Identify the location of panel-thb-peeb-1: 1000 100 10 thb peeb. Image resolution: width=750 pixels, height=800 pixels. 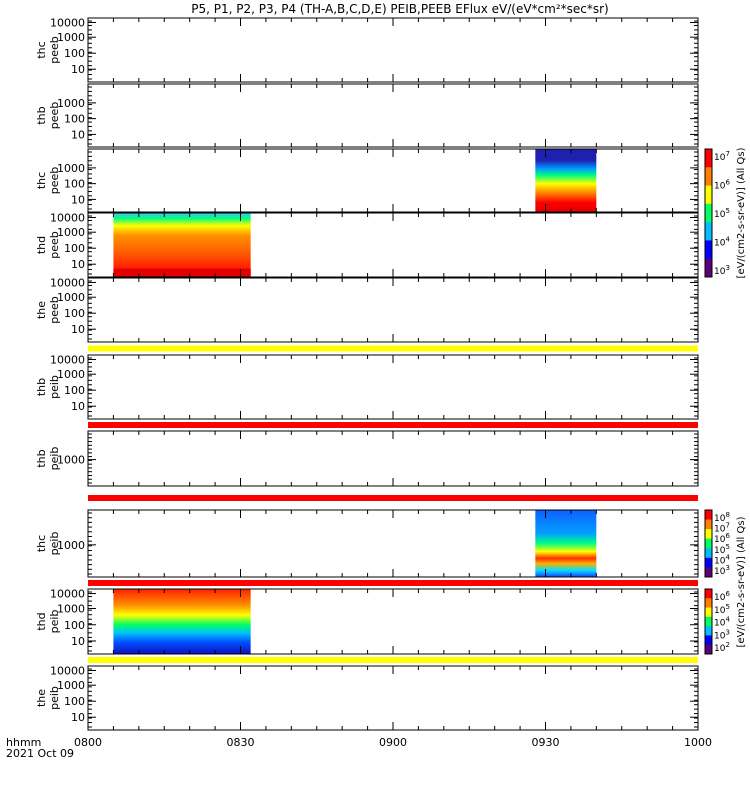
(367, 115).